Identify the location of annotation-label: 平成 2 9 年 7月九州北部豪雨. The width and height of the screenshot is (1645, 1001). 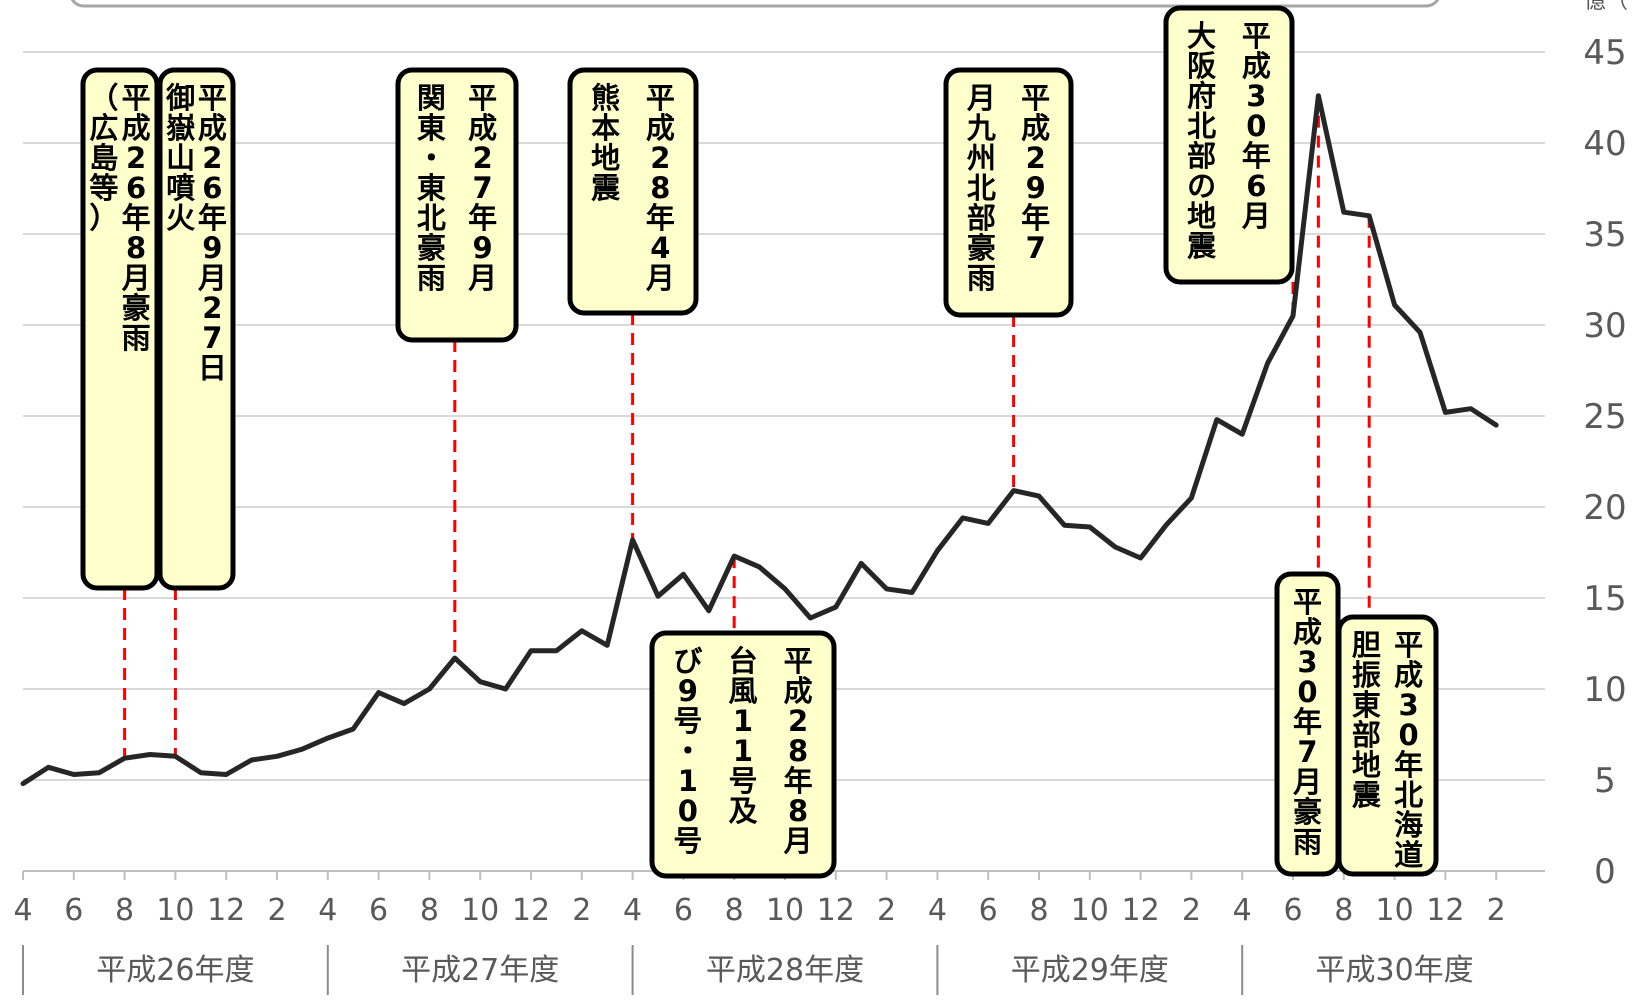
(1008, 188).